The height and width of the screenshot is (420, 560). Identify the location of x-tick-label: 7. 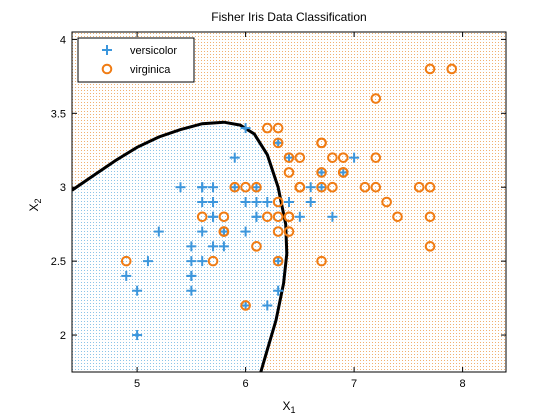
(354, 384).